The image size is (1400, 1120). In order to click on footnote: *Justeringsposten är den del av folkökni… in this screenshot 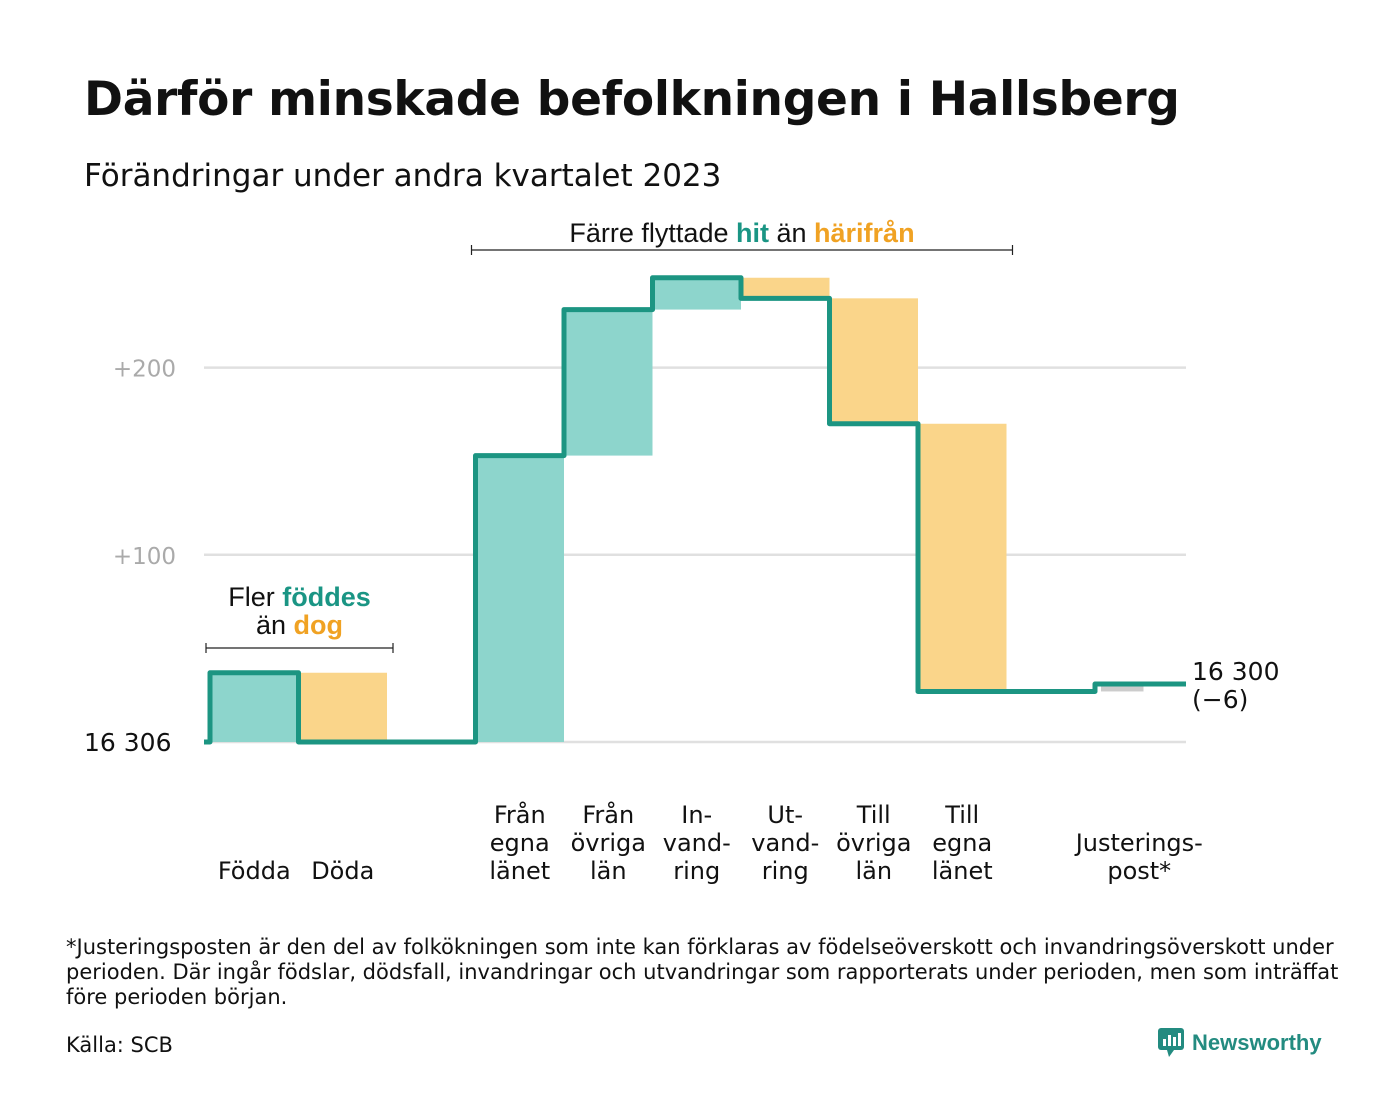, I will do `click(702, 972)`.